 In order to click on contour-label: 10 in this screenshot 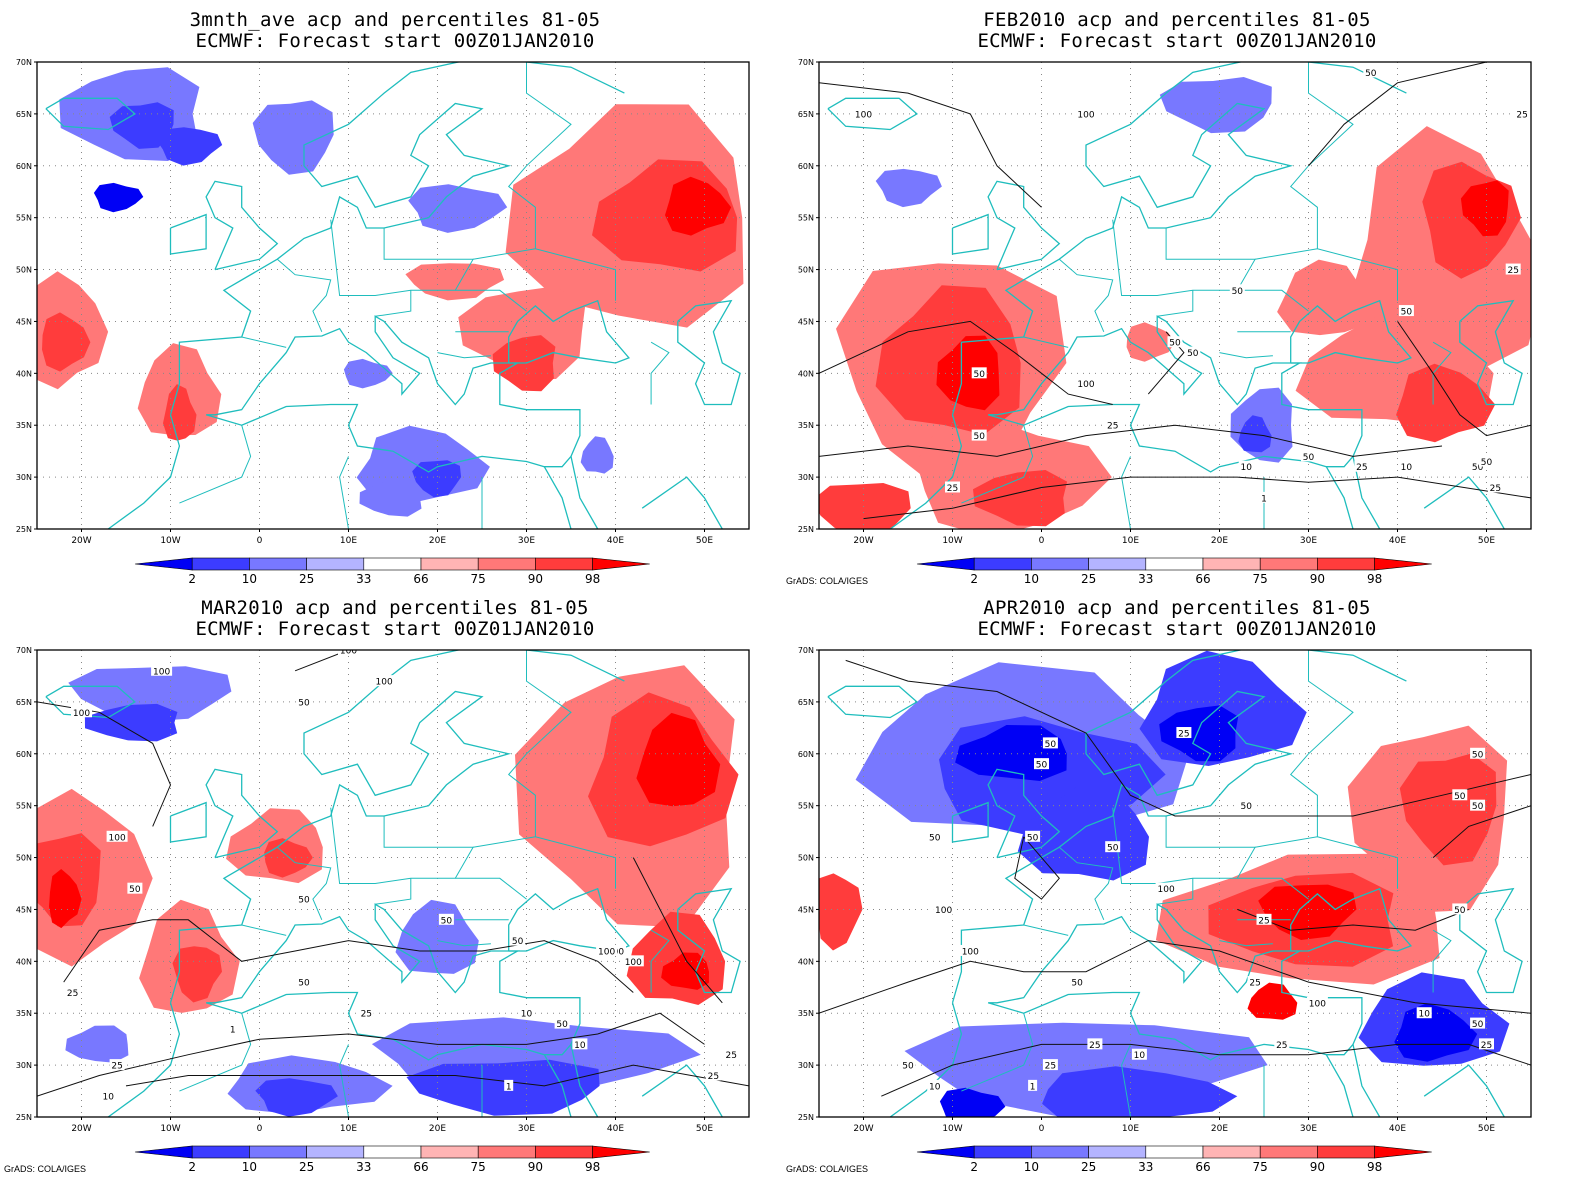, I will do `click(108, 1098)`.